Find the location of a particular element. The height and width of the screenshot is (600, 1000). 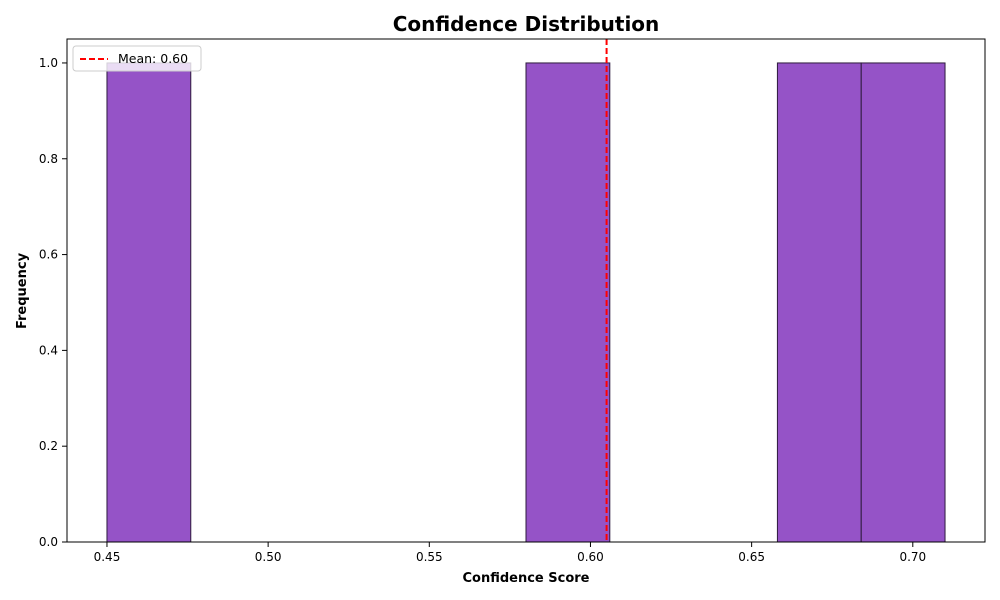

x-axis-label: Confidence Score is located at coordinates (525, 578).